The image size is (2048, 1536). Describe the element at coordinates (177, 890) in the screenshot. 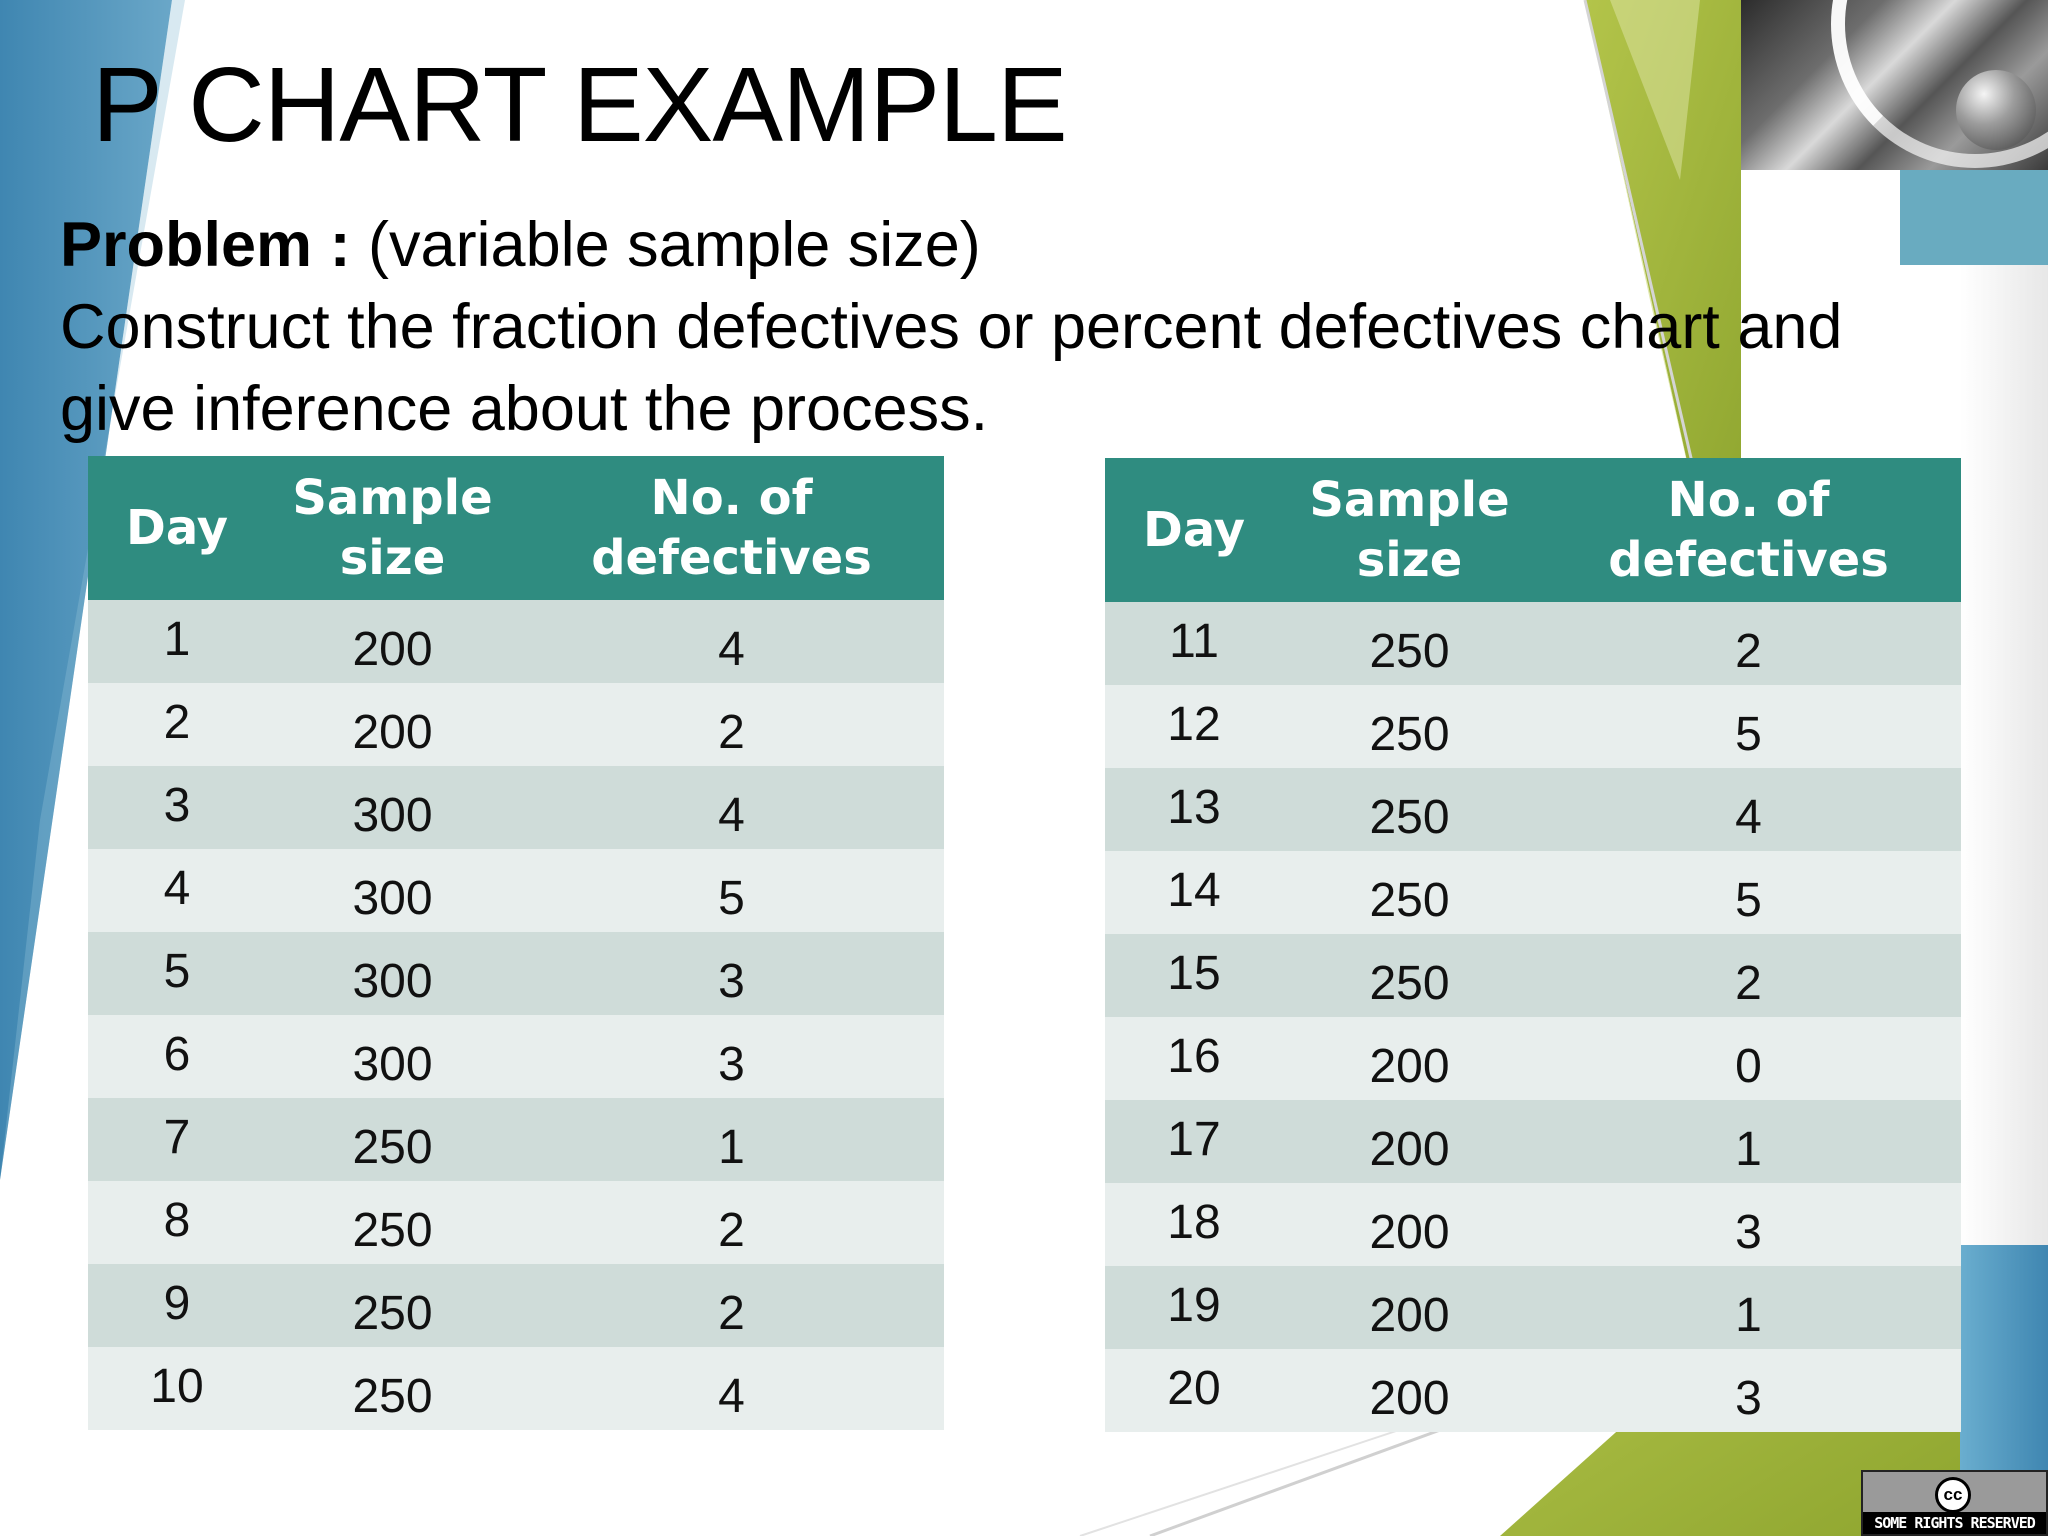

I see `cell-day: 4` at that location.